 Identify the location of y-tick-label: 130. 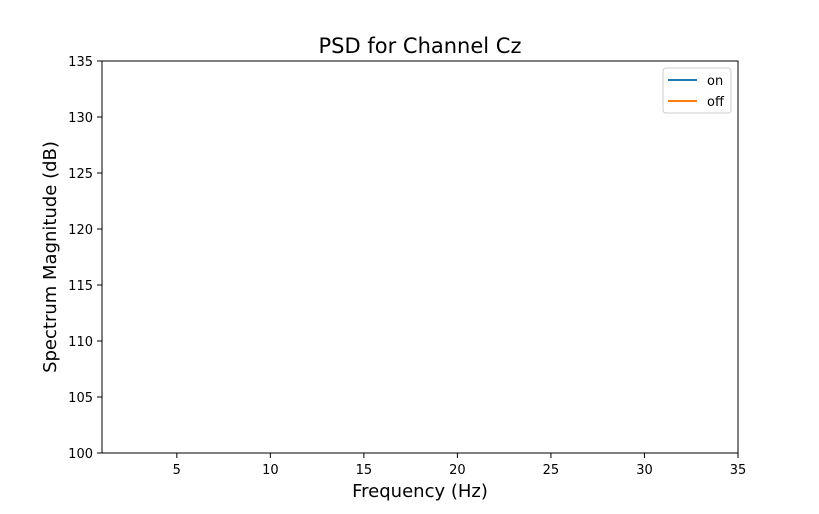
(80, 118).